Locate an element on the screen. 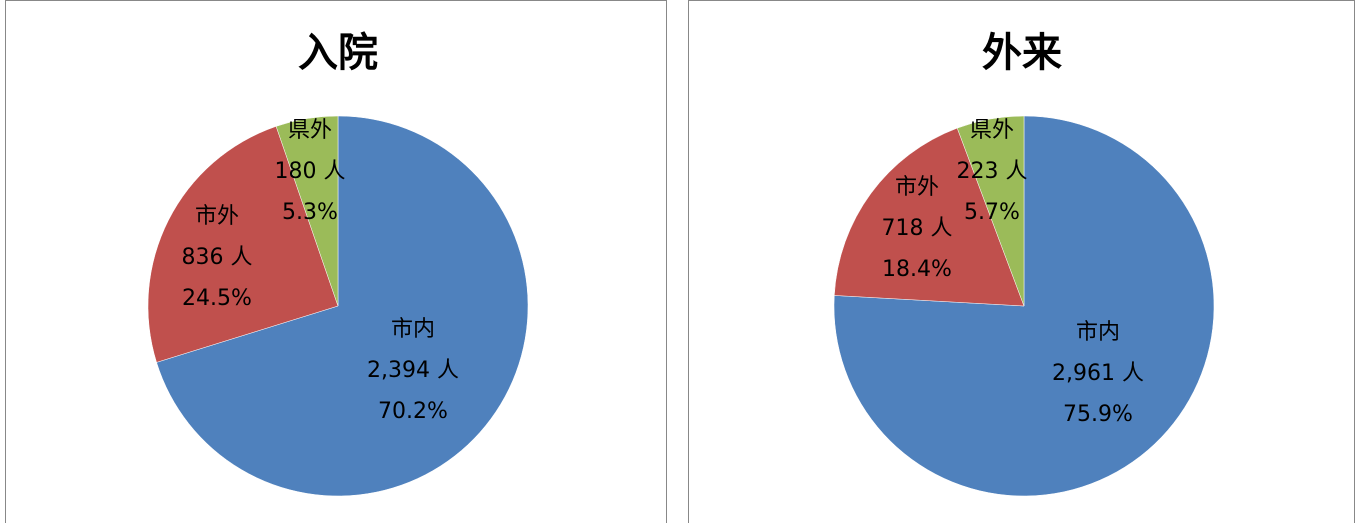 This screenshot has height=523, width=1362. value-label: 180 人 is located at coordinates (310, 171).